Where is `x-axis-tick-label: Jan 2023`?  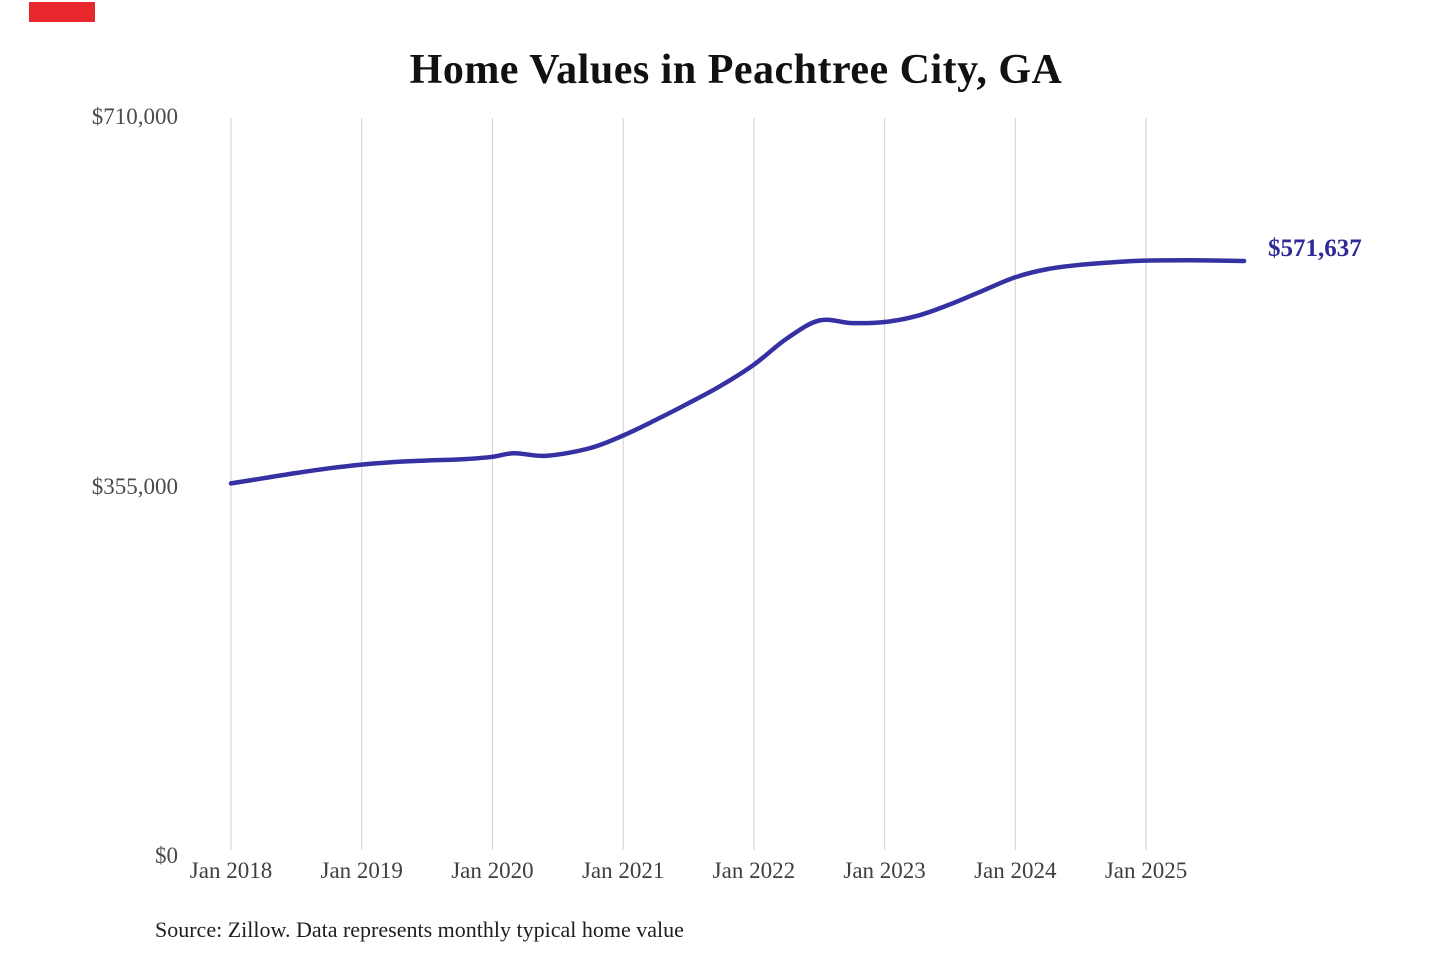 x-axis-tick-label: Jan 2023 is located at coordinates (884, 870).